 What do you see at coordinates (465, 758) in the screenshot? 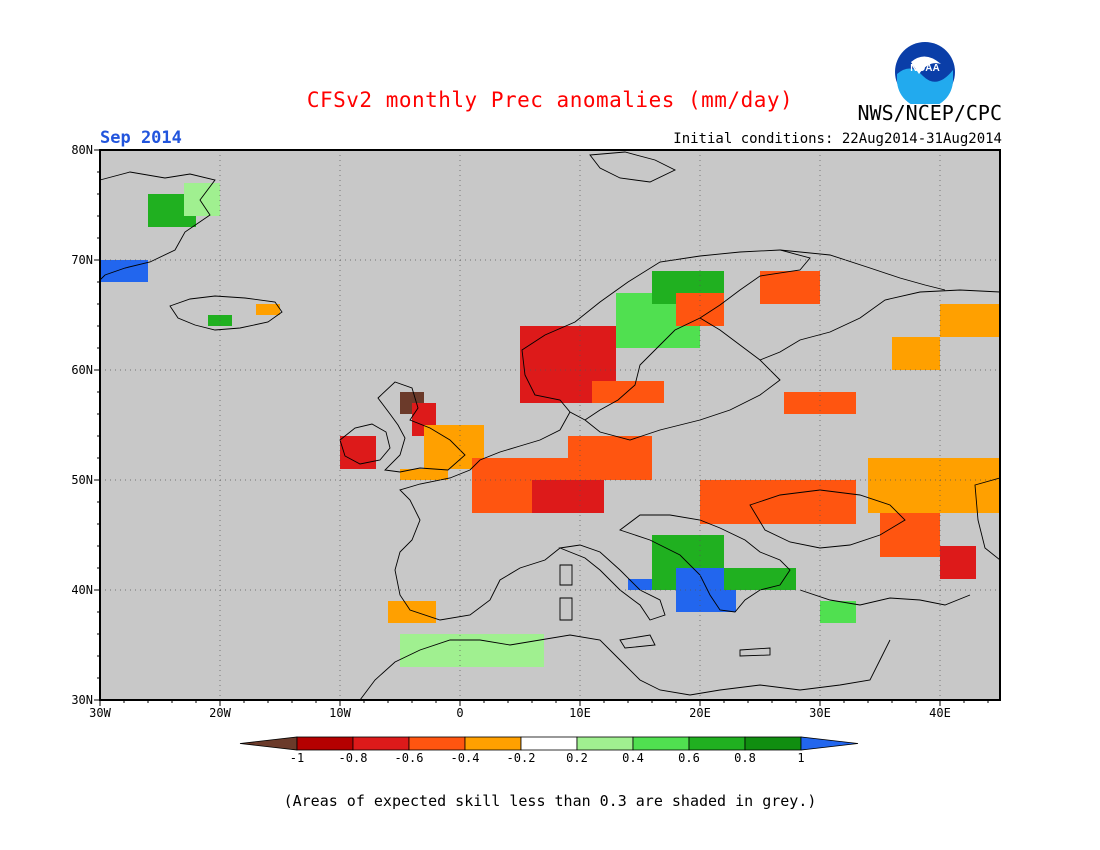
I see `colorbar-label: -0.4` at bounding box center [465, 758].